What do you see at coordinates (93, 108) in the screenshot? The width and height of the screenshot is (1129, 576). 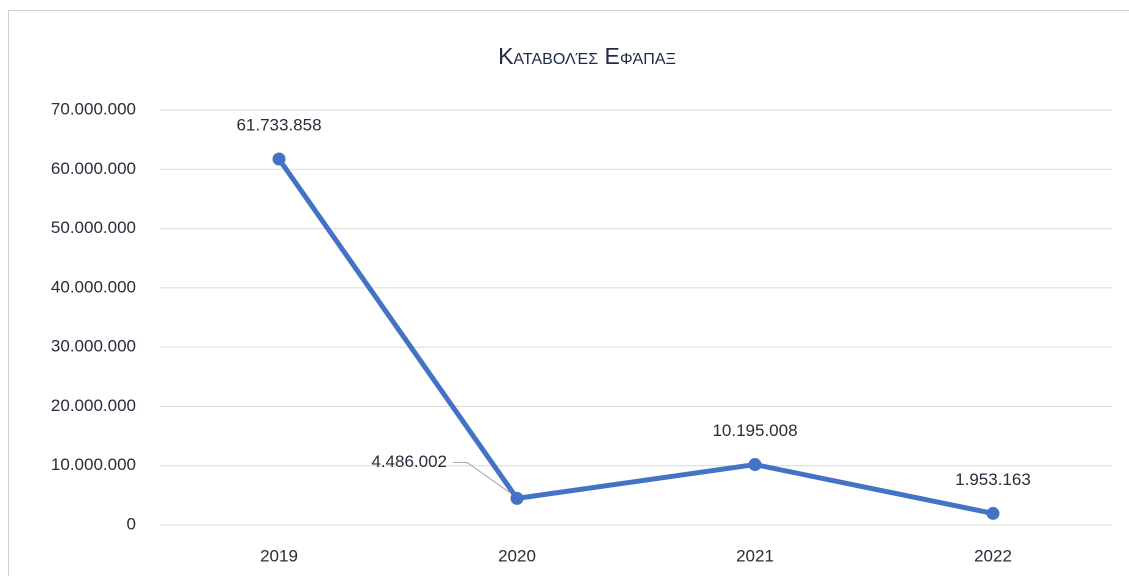 I see `y-tick-label: 70.000.000` at bounding box center [93, 108].